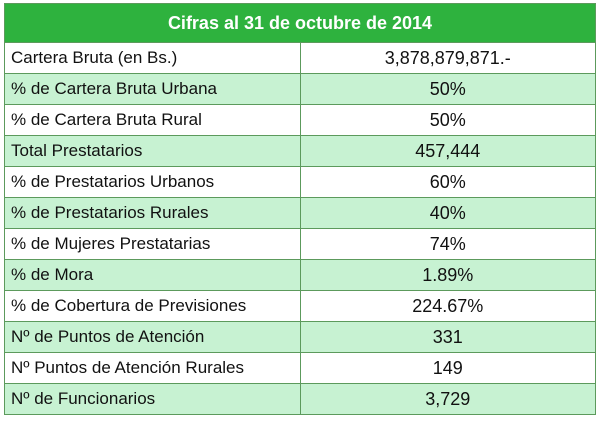 Image resolution: width=600 pixels, height=431 pixels. Describe the element at coordinates (447, 213) in the screenshot. I see `row-value: 40%` at that location.